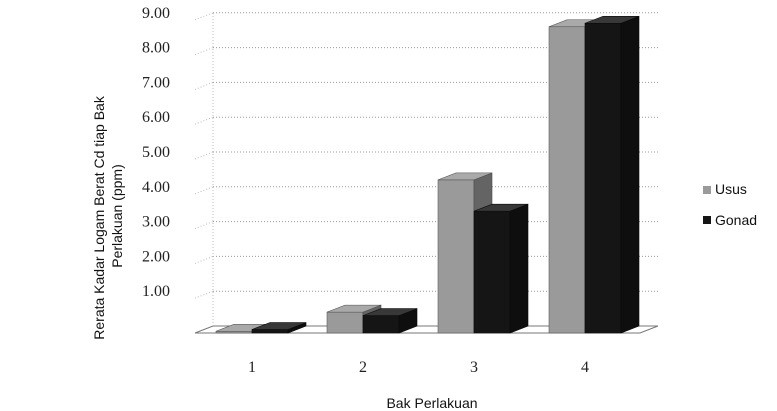 This screenshot has width=777, height=411. Describe the element at coordinates (156, 187) in the screenshot. I see `y-tick-label: 4.00` at that location.